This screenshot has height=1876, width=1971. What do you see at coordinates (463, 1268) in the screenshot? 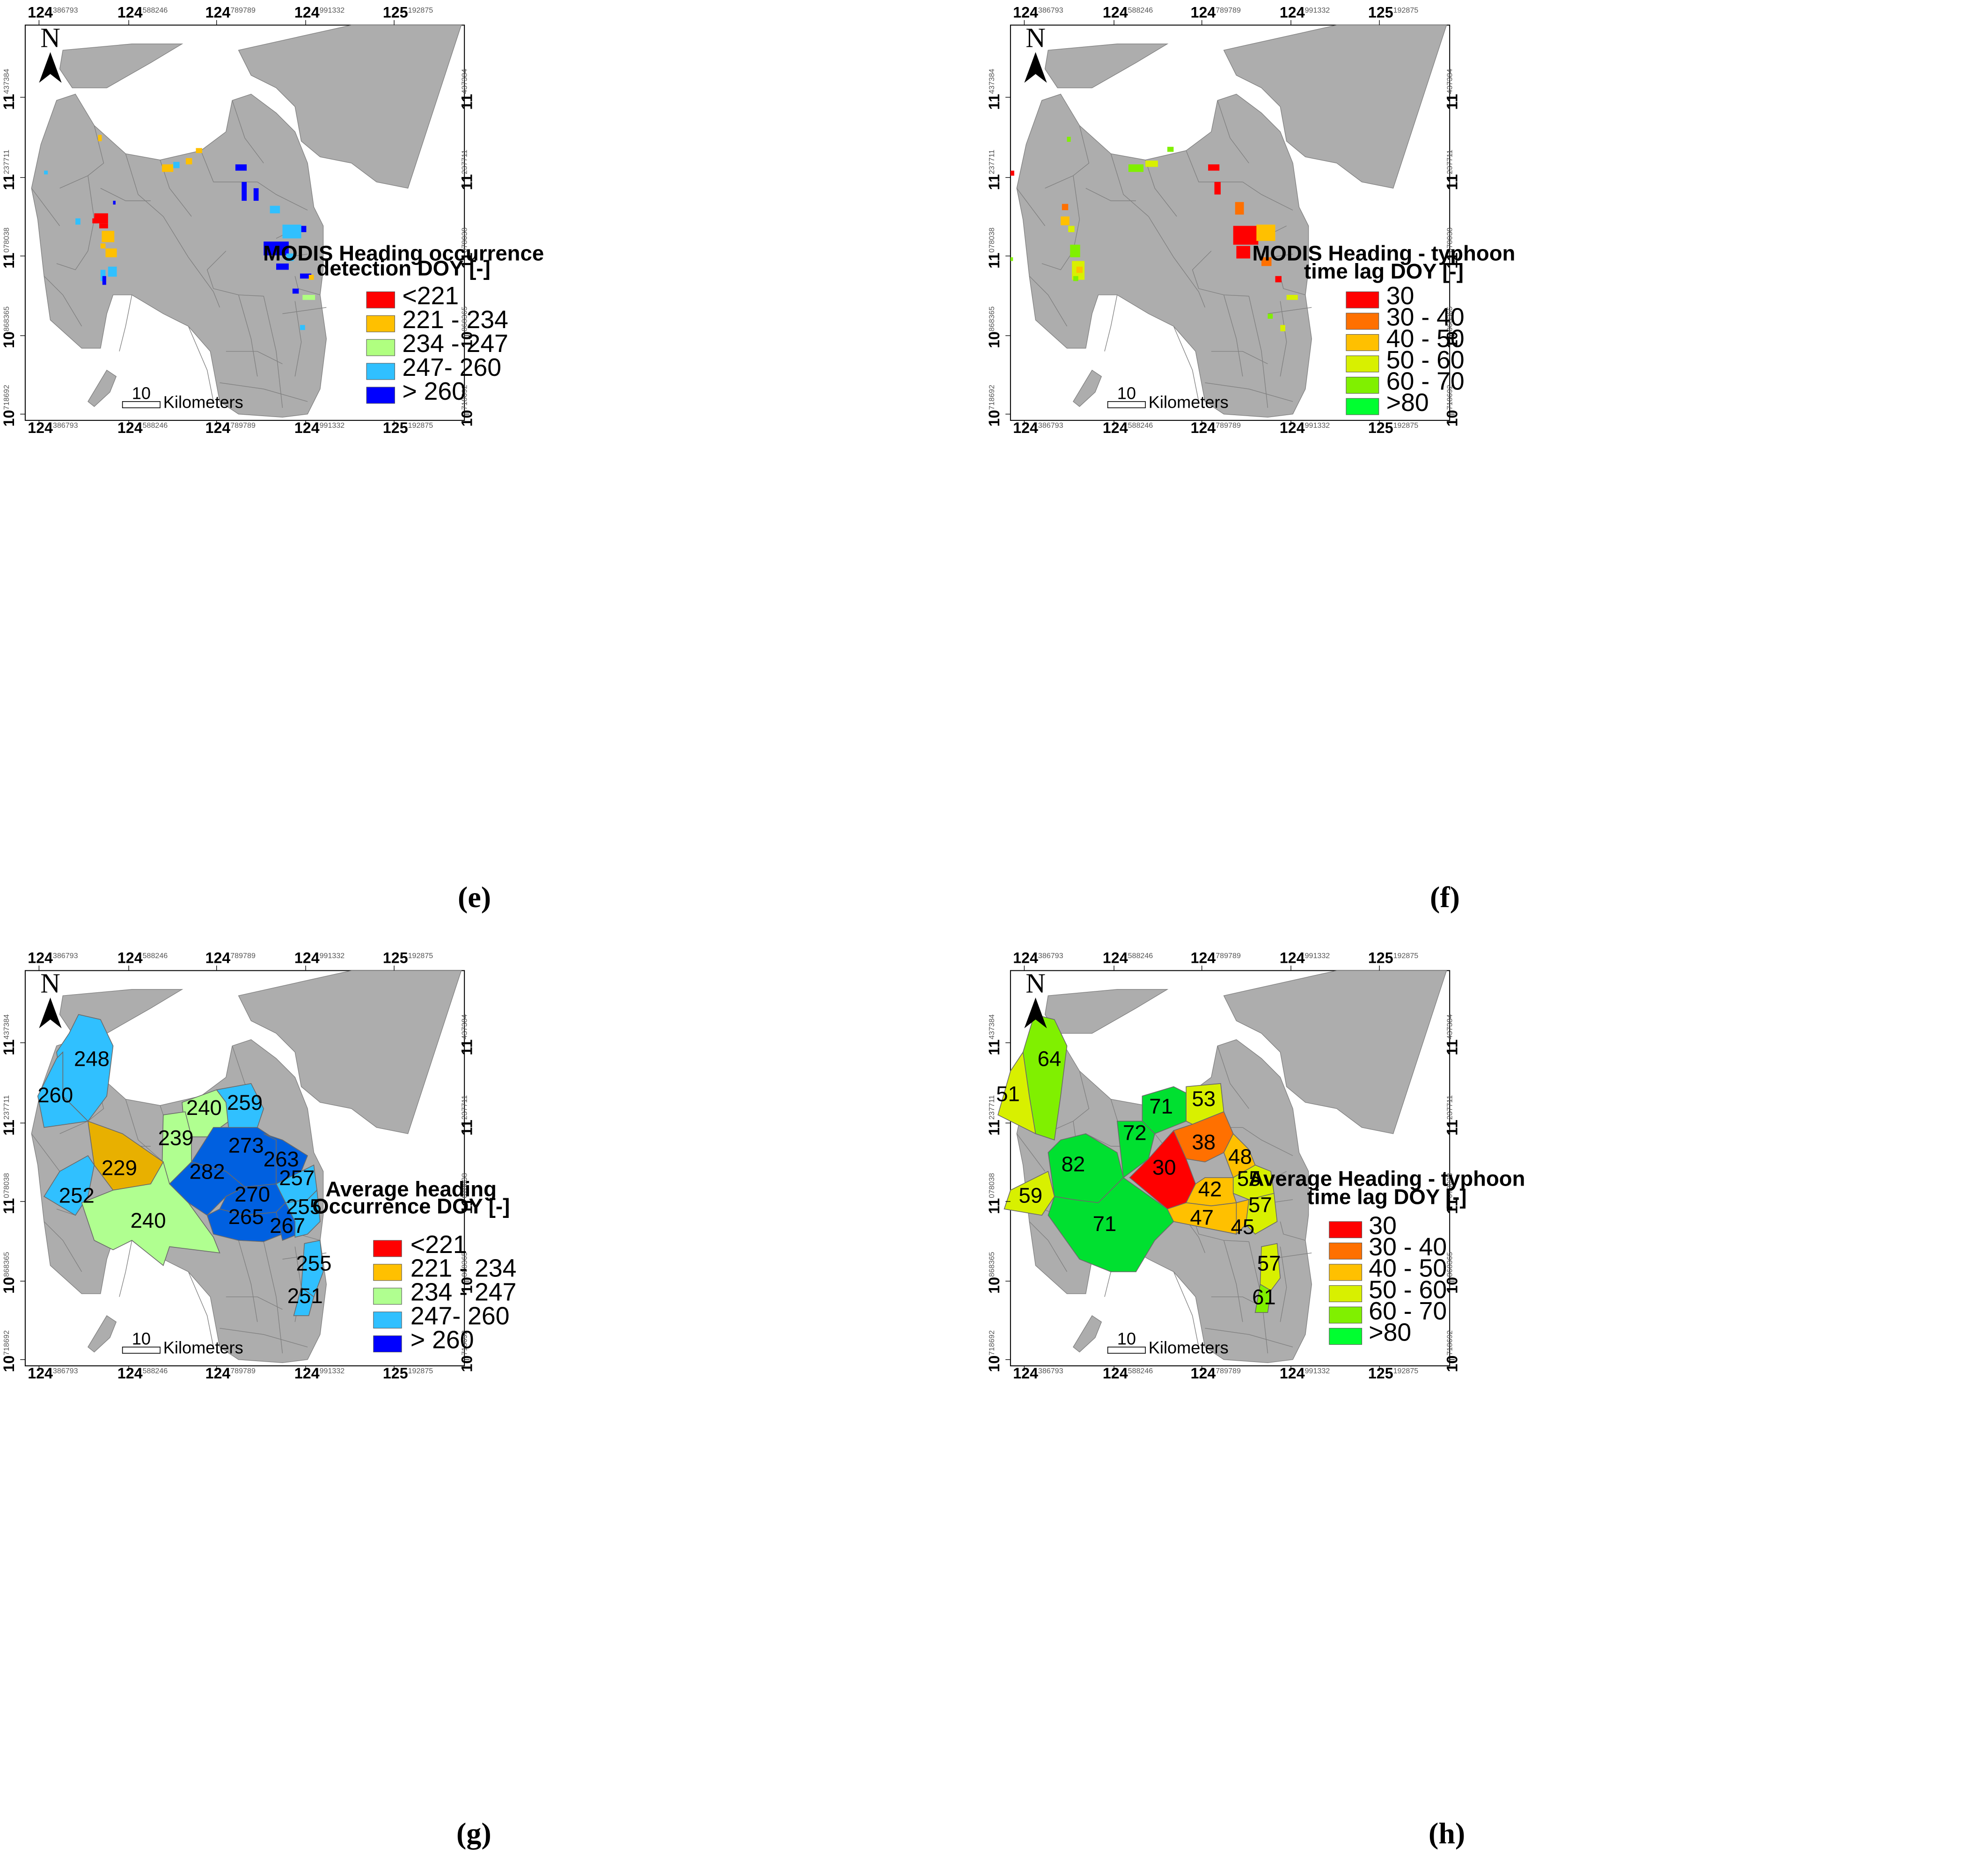
I see `legend-label: 221 - 234` at bounding box center [463, 1268].